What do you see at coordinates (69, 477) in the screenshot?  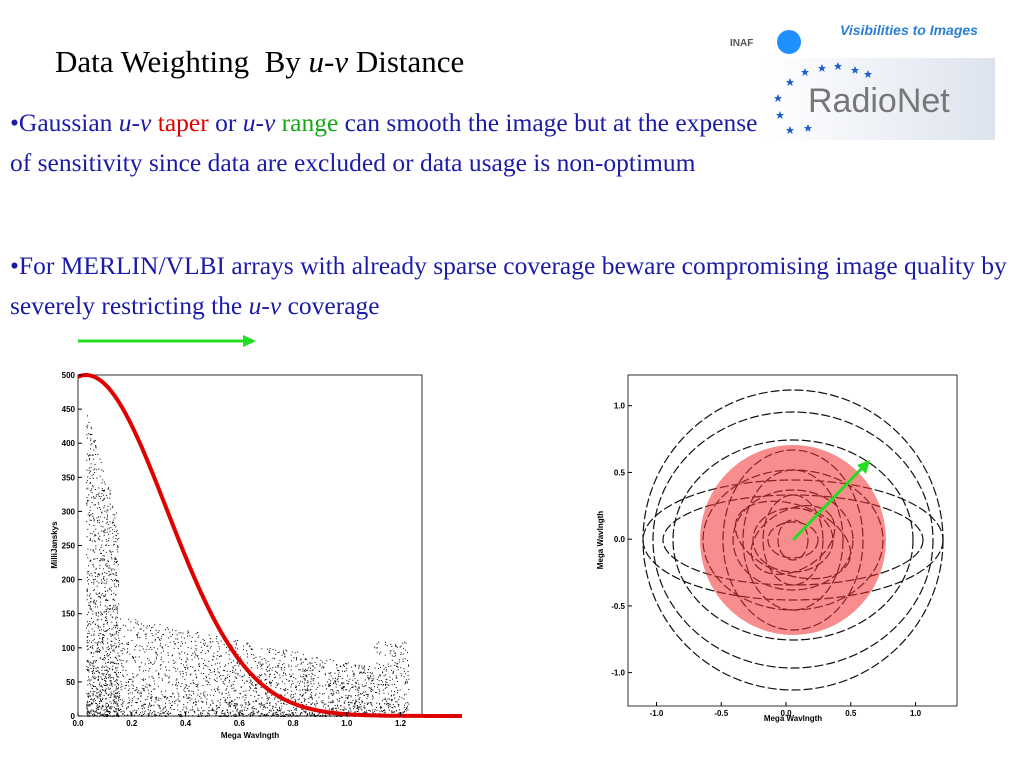 I see `y-tick-label: 350` at bounding box center [69, 477].